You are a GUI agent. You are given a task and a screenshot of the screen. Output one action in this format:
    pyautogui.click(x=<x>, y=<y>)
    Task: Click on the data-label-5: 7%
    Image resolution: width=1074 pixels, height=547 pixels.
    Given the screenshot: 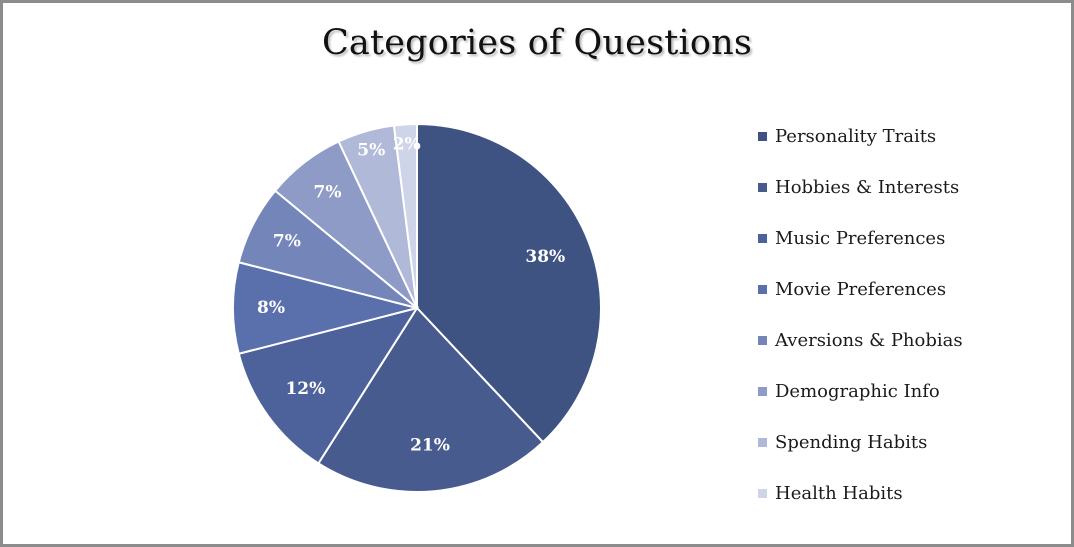 What is the action you would take?
    pyautogui.click(x=287, y=242)
    